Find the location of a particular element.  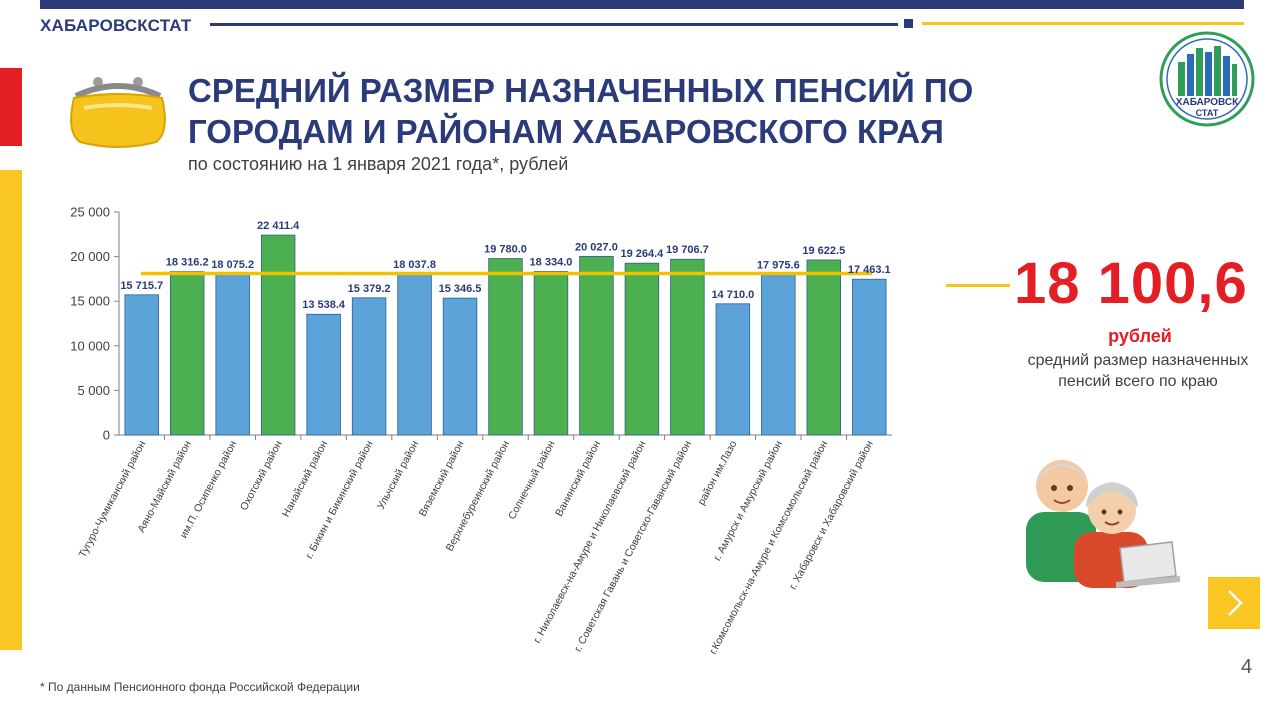

chevron-right-icon is located at coordinates (1235, 603).